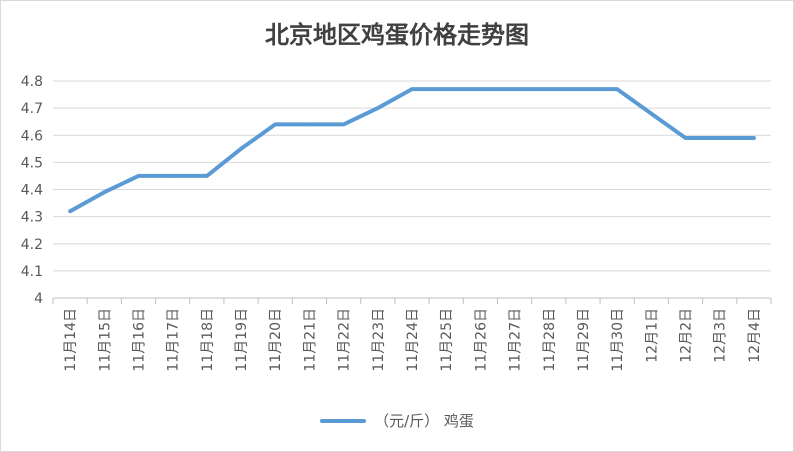 The height and width of the screenshot is (452, 794). I want to click on x-tick-label: 12月1日, so click(652, 335).